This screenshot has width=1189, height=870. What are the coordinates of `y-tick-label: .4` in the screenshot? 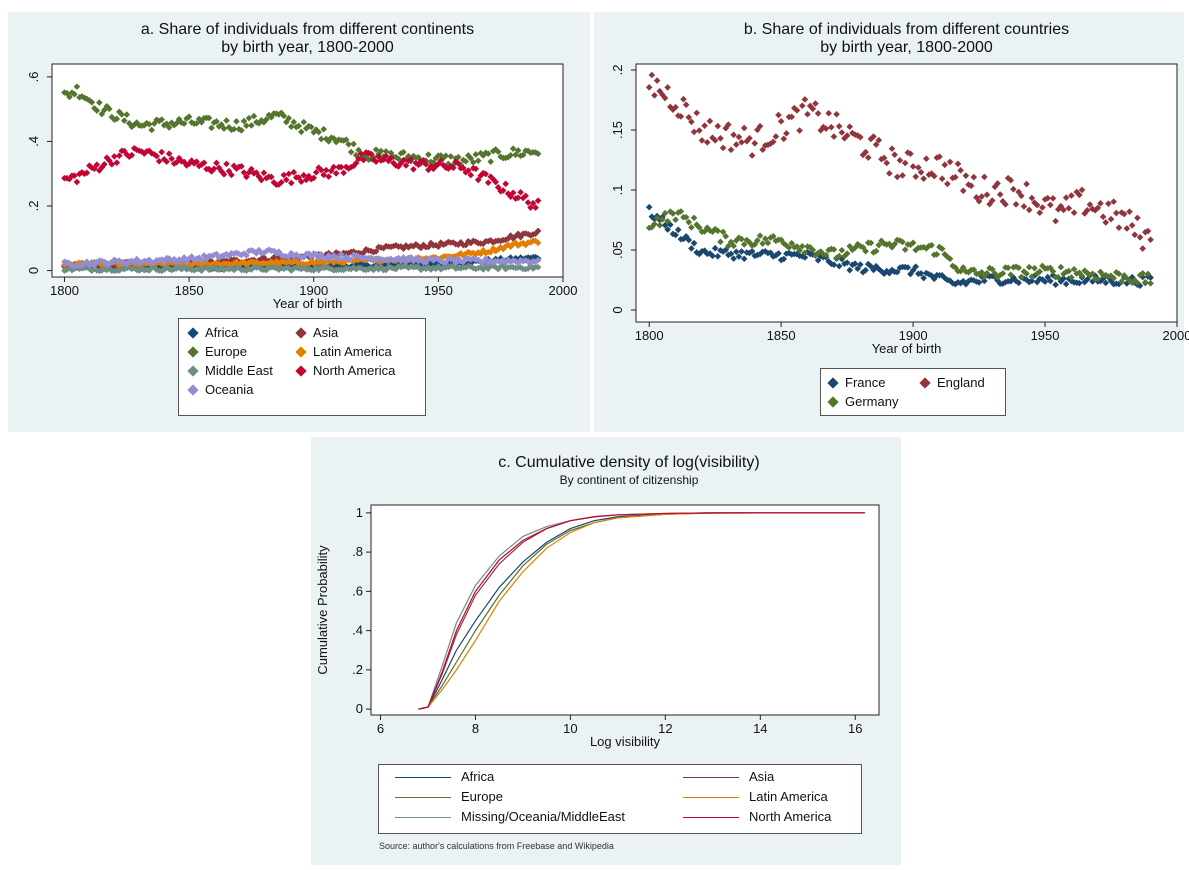 It's located at (33, 141).